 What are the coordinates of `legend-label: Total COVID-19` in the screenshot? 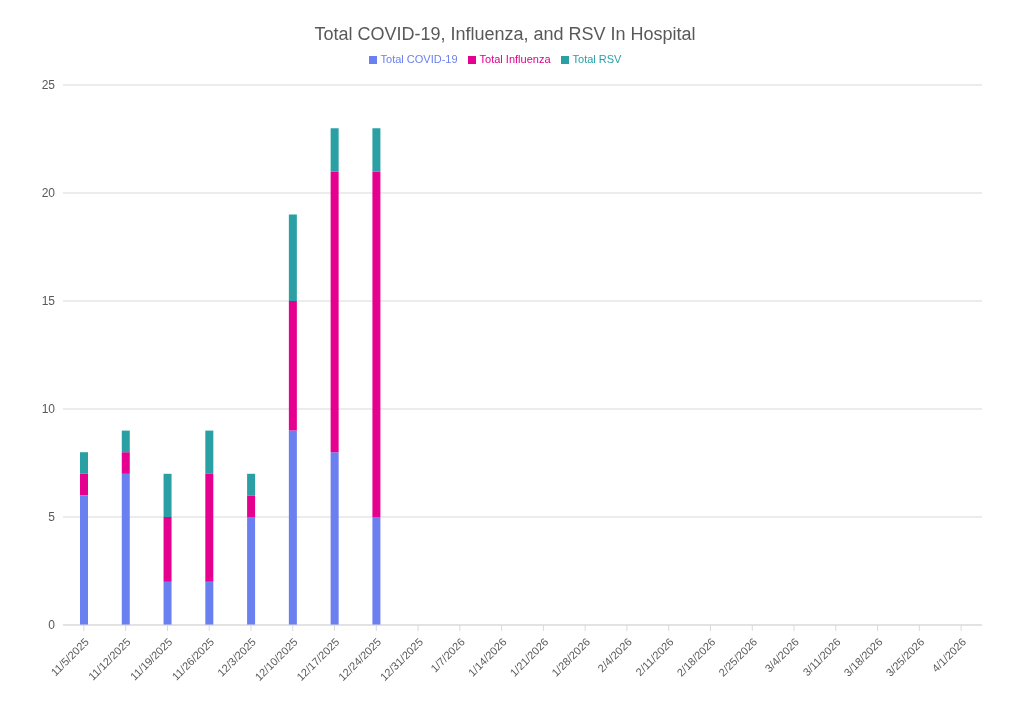 It's located at (419, 59).